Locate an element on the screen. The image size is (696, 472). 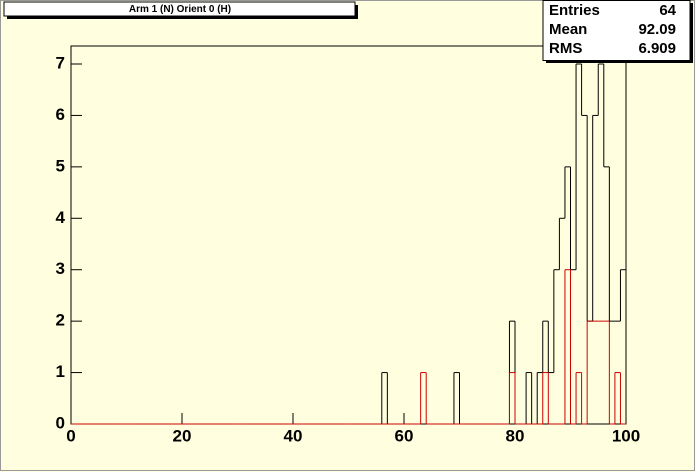
y-tick-label: 3 is located at coordinates (60, 268).